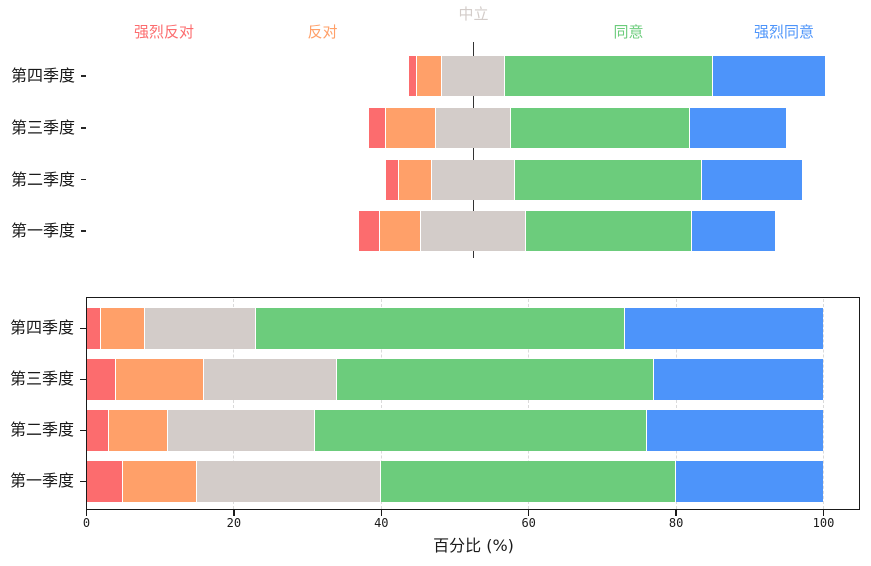 This screenshot has height=566, width=871. What do you see at coordinates (784, 32) in the screenshot?
I see `legend-header-strongly-agree: 强烈同意` at bounding box center [784, 32].